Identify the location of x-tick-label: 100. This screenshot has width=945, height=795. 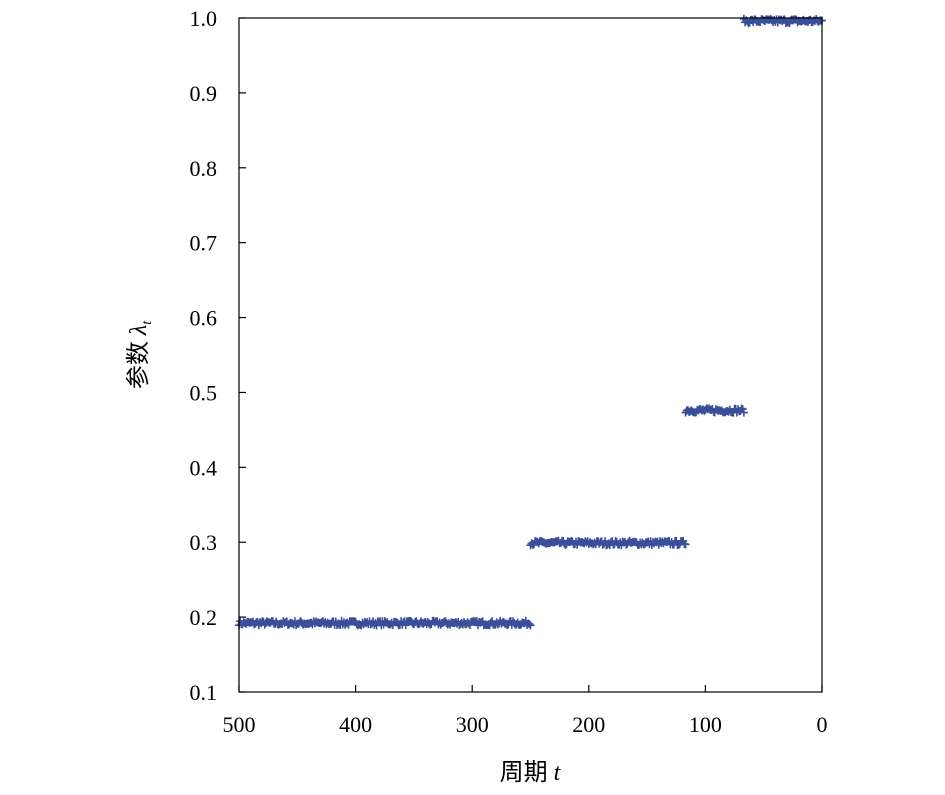
(705, 724).